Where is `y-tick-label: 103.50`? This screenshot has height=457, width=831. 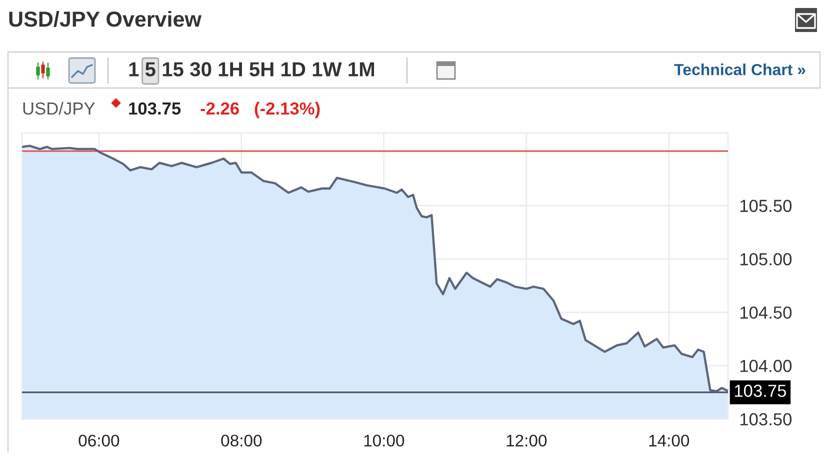
y-tick-label: 103.50 is located at coordinates (766, 419).